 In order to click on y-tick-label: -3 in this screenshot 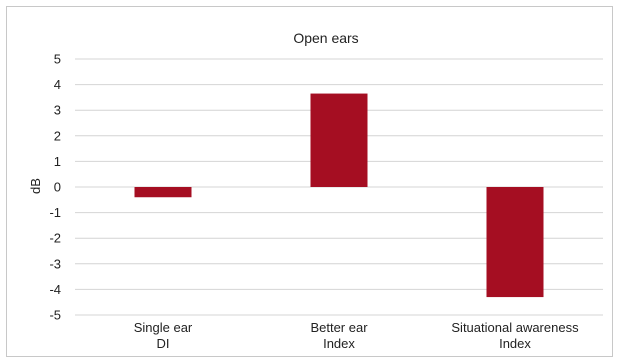, I will do `click(55, 263)`.